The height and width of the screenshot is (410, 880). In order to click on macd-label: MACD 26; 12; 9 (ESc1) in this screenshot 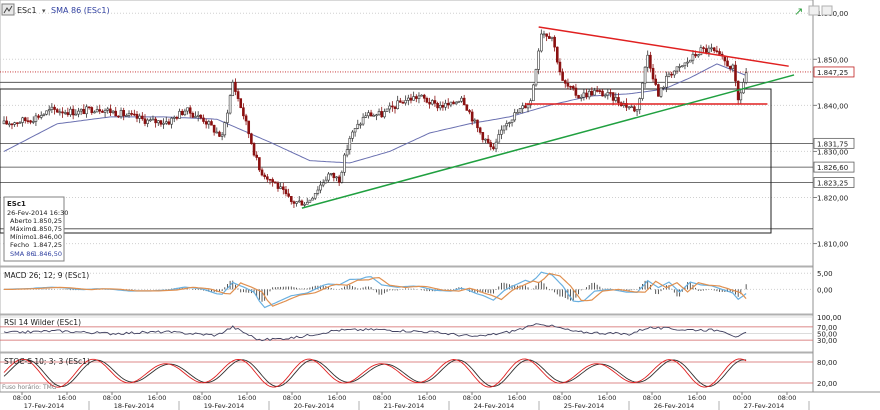, I will do `click(46, 275)`.